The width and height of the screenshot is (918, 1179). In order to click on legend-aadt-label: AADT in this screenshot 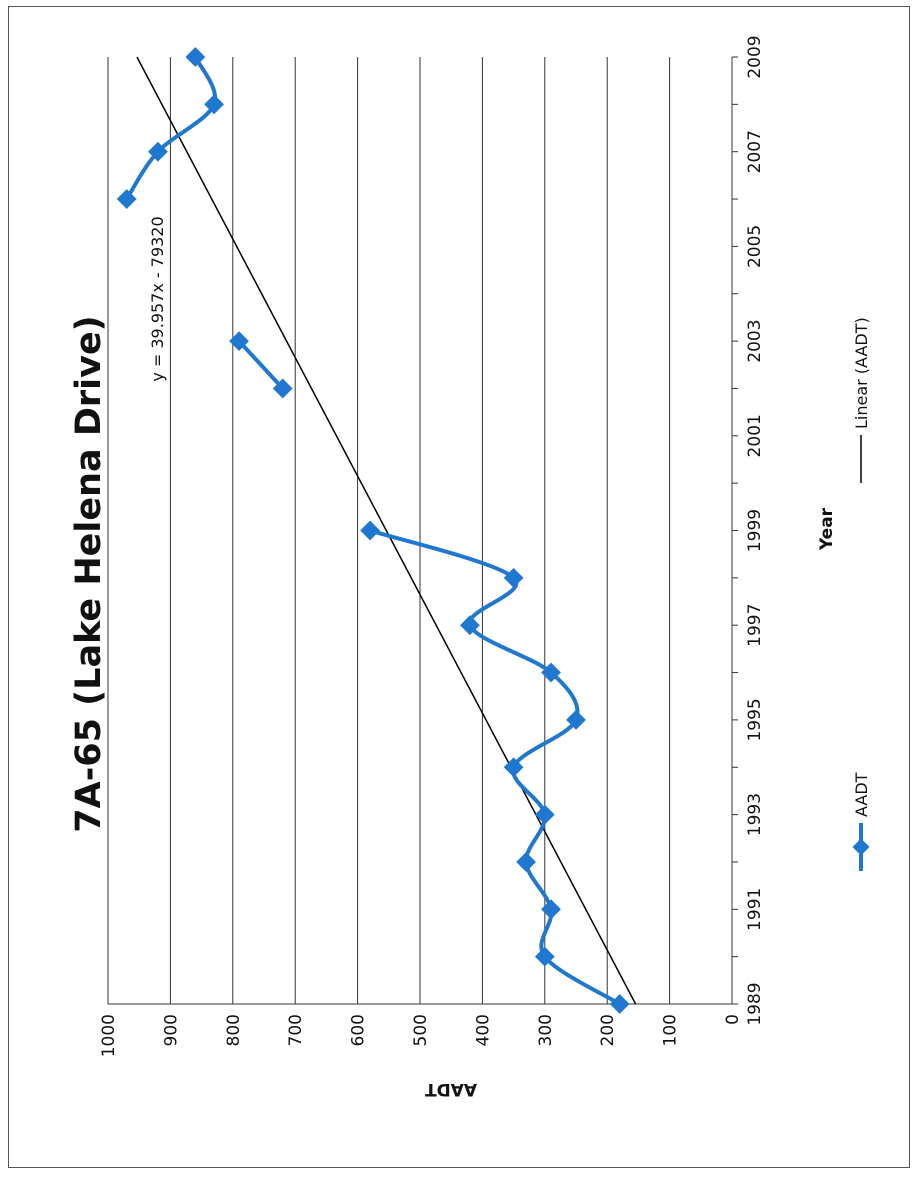, I will do `click(861, 794)`.